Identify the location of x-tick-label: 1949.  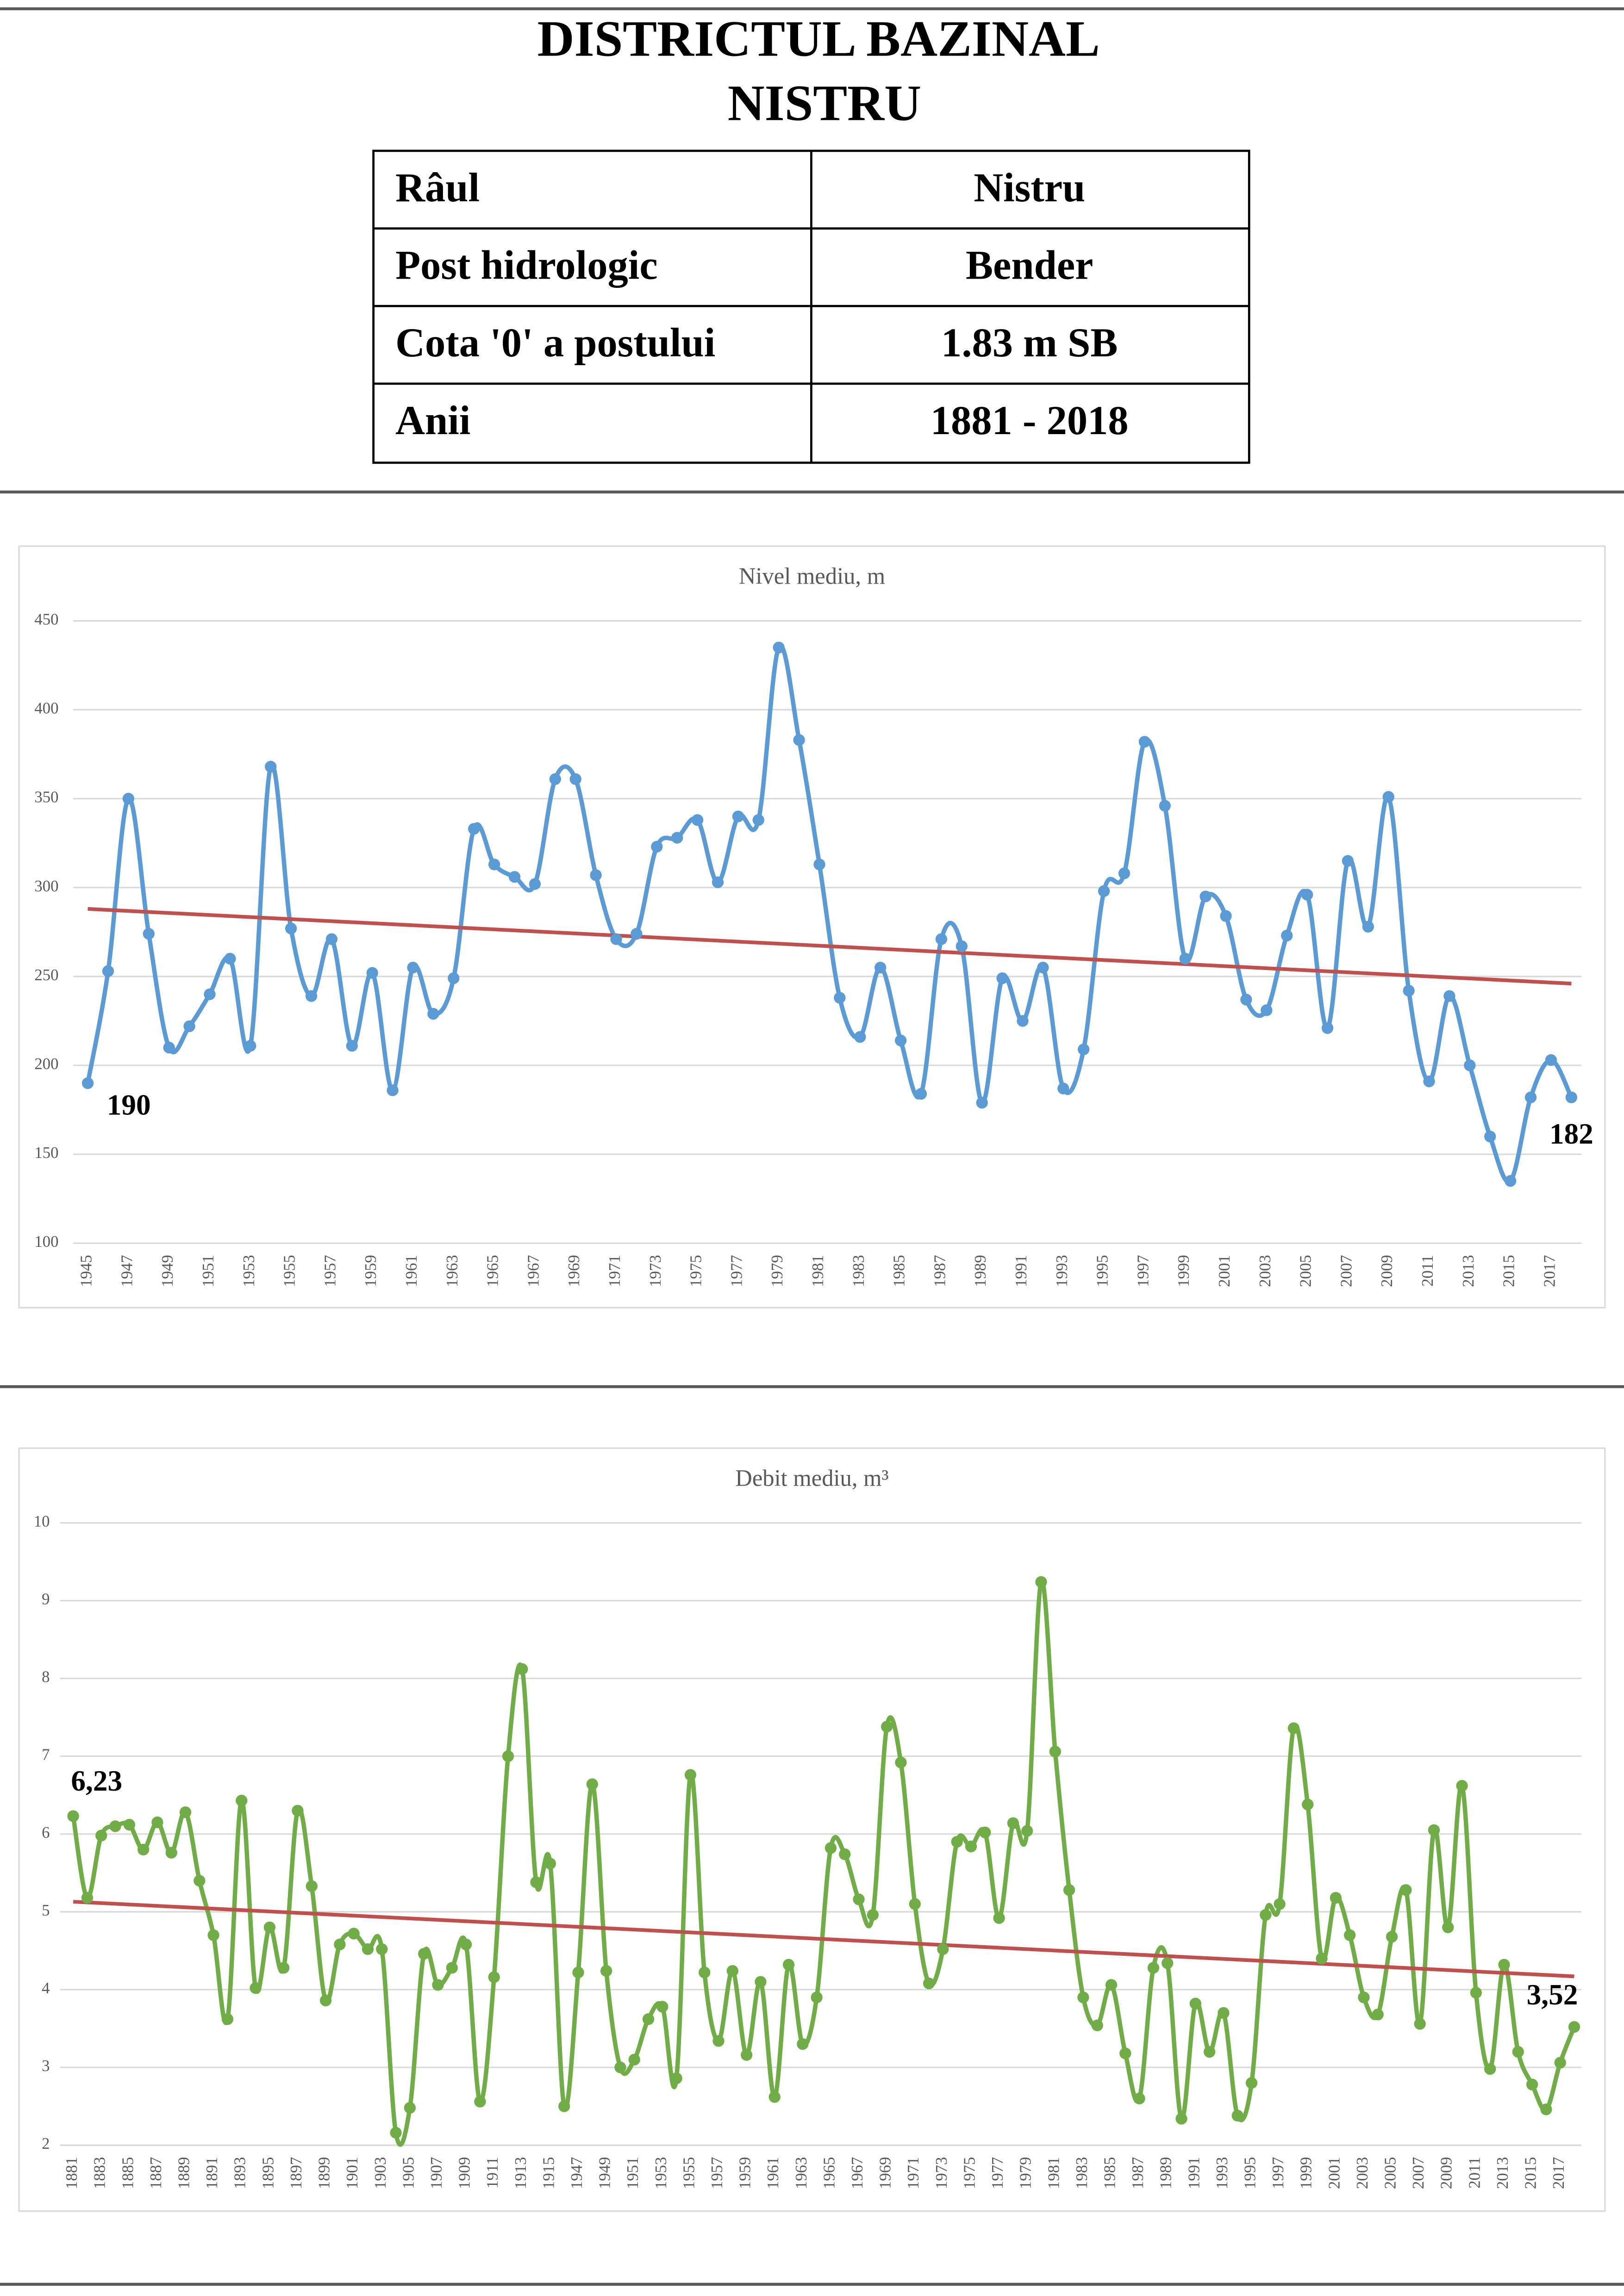
(167, 1271).